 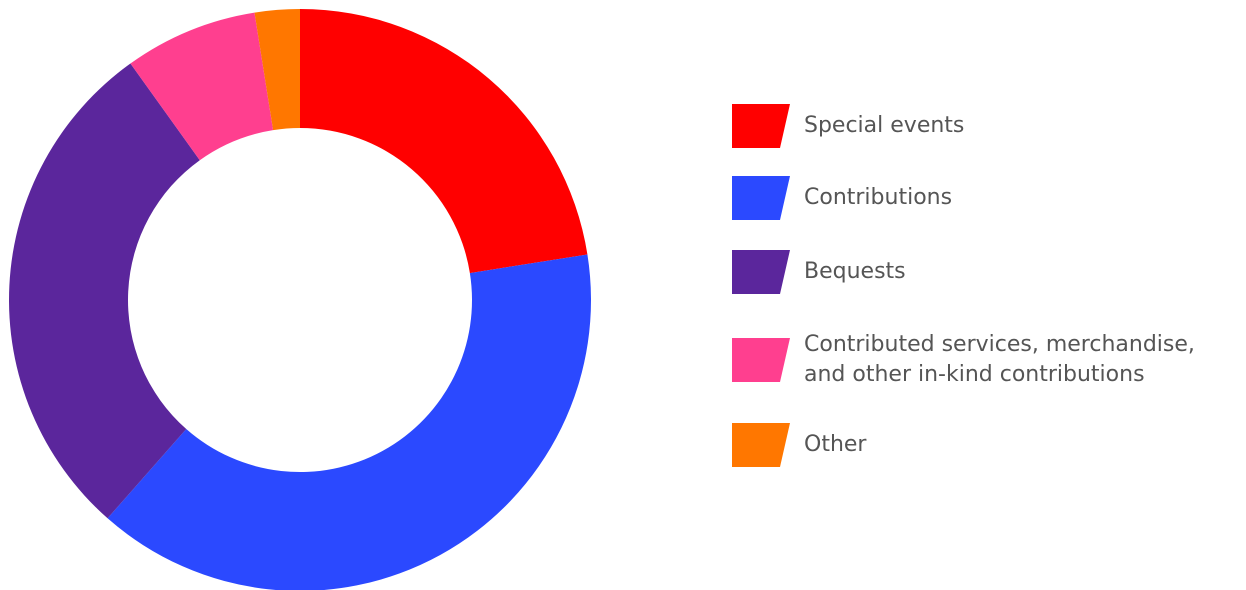 What do you see at coordinates (277, 70) in the screenshot?
I see `donut-slice-other` at bounding box center [277, 70].